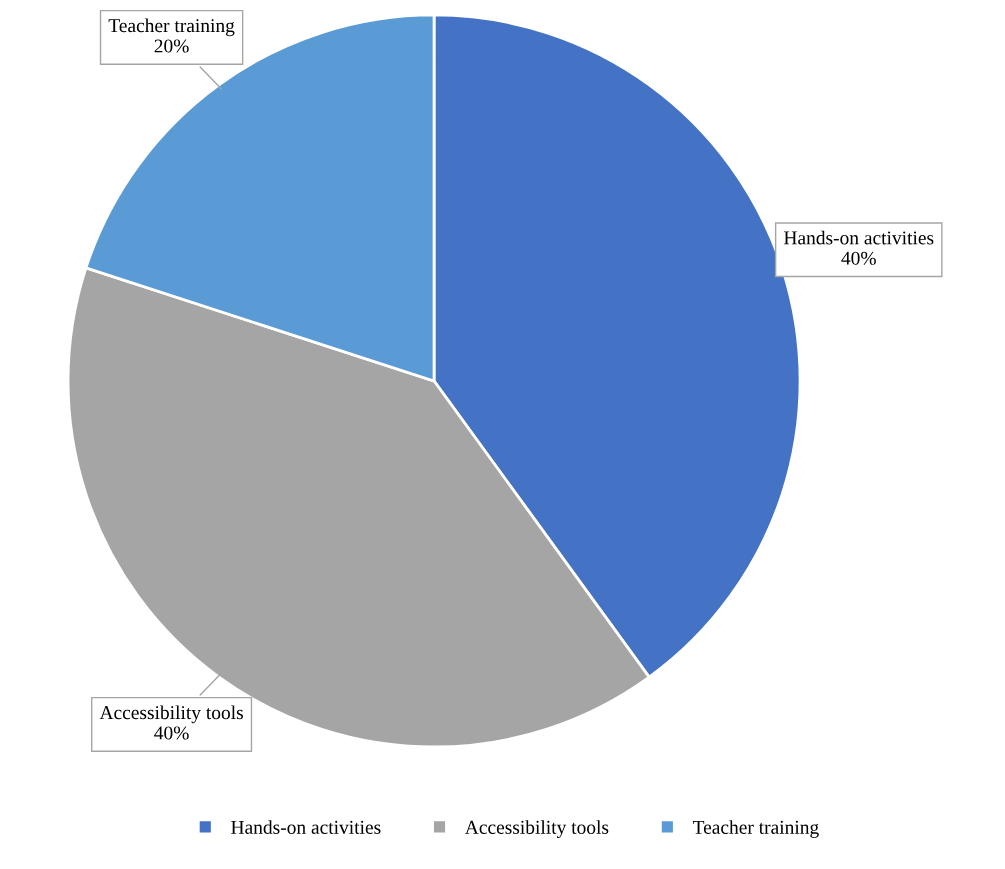 This screenshot has height=869, width=1005. I want to click on slice-label: Accessibility tools, so click(171, 714).